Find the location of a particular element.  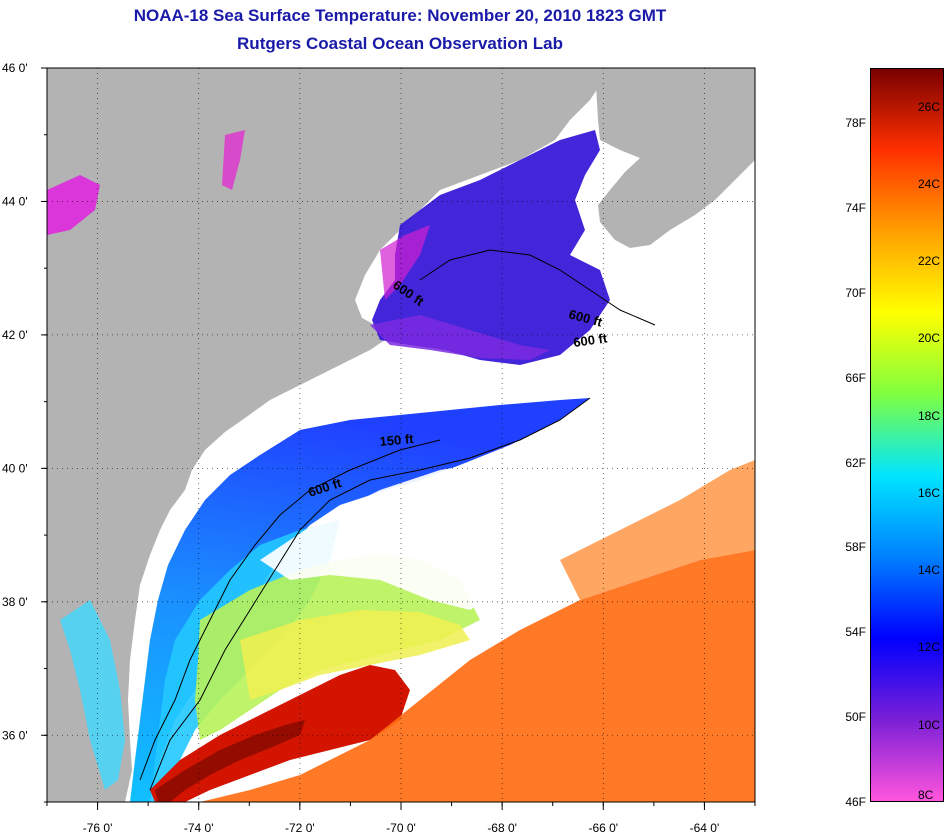

colorbar-celsius-label: 26C is located at coordinates (929, 106).